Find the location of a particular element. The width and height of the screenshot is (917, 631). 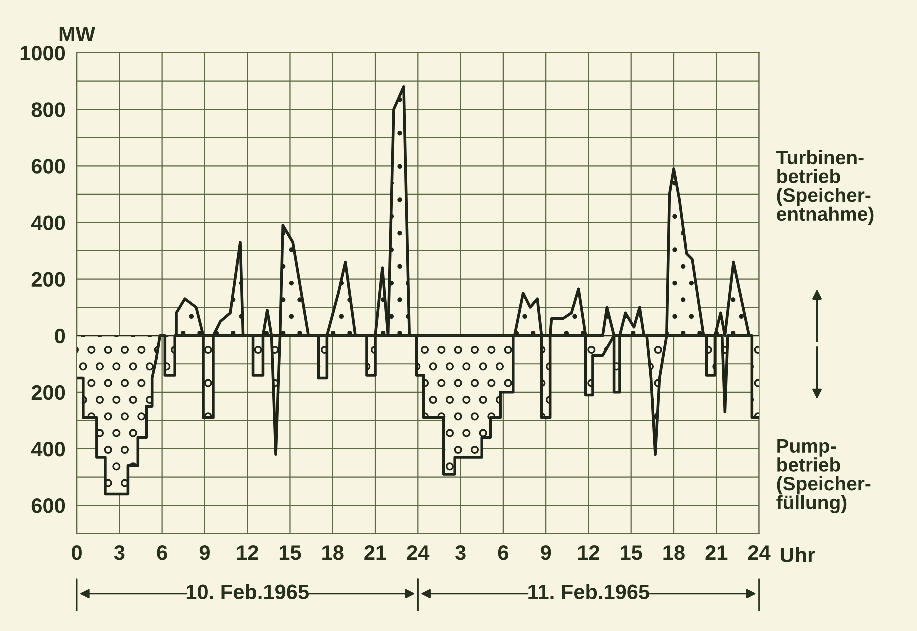

series-label: Pump- betrieb (Speicher- füllung) is located at coordinates (823, 476).